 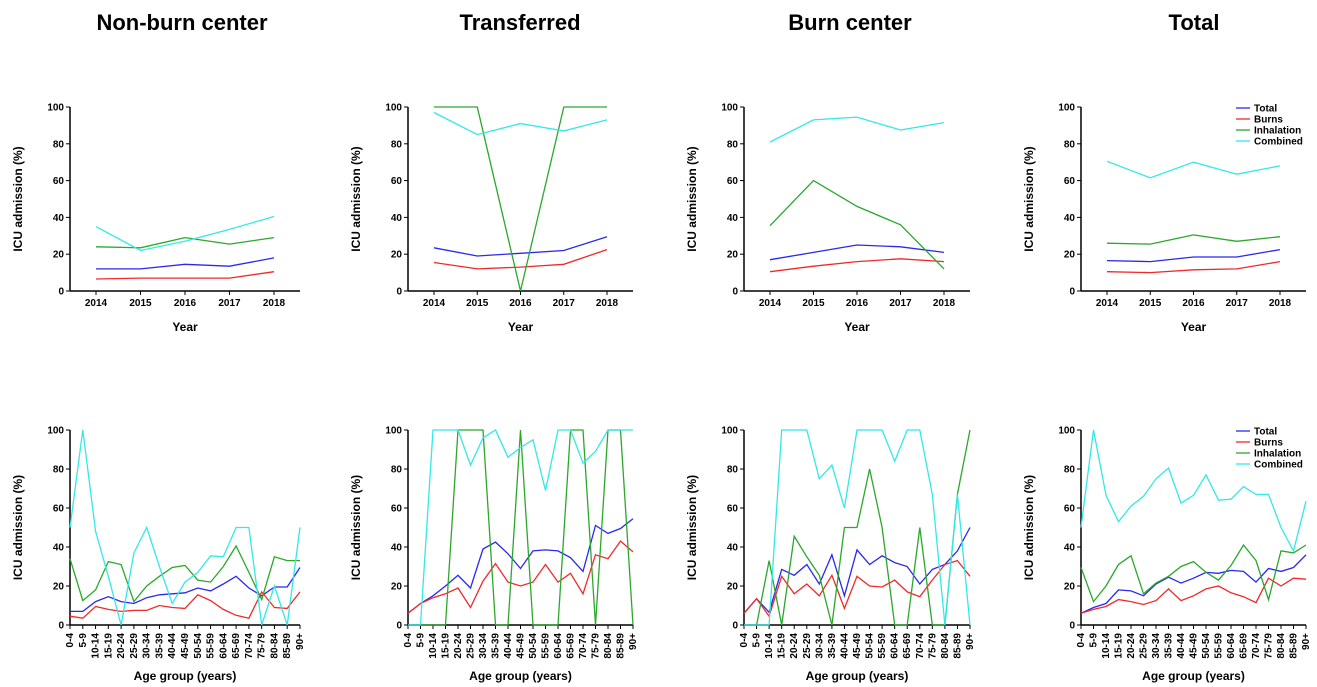 I want to click on x-axis-label: Year, so click(x=1194, y=327).